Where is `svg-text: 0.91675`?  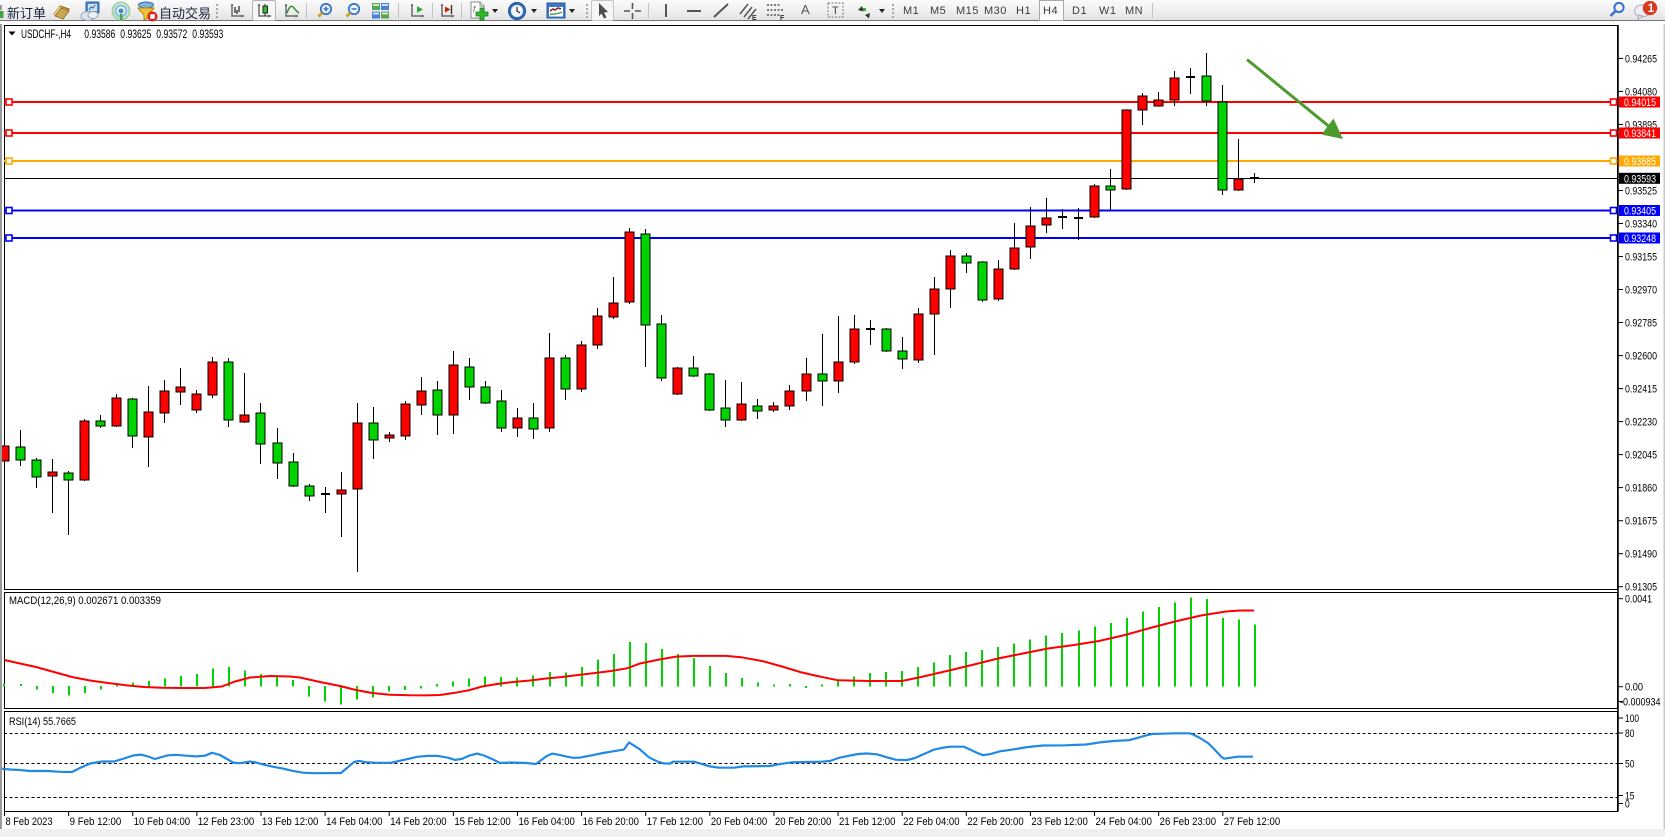
svg-text: 0.91675 is located at coordinates (1641, 522).